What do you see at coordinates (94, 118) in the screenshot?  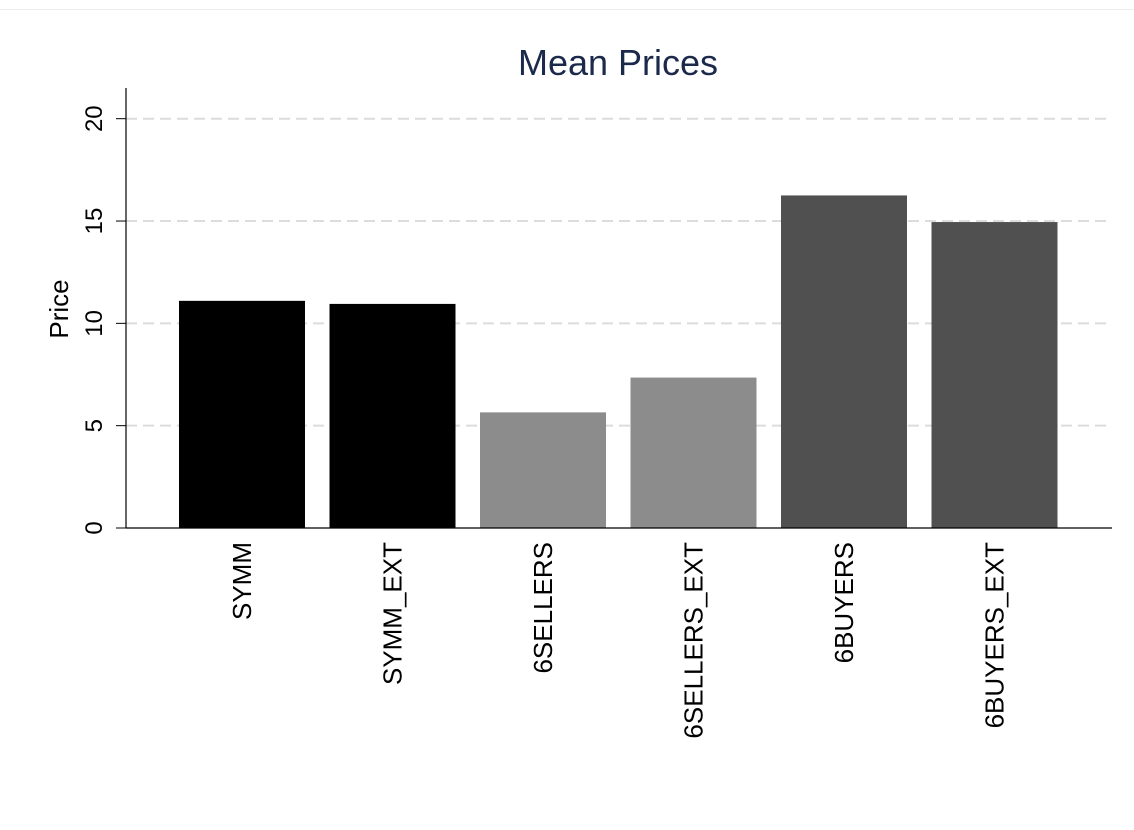 I see `y-tick-label: 20` at bounding box center [94, 118].